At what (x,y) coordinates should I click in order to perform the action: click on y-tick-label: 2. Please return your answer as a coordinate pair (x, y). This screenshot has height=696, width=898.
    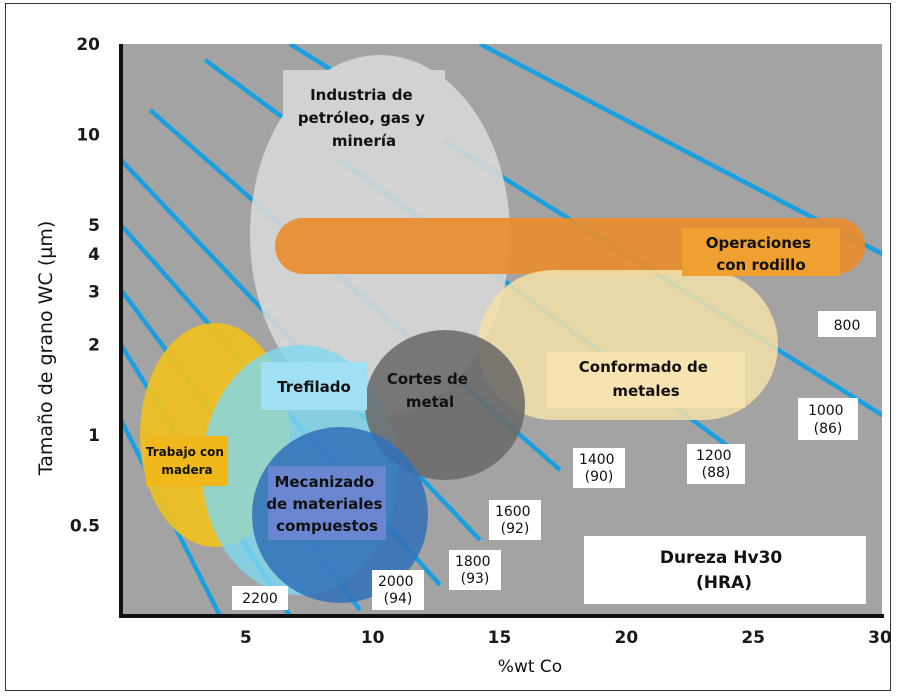
    Looking at the image, I should click on (94, 346).